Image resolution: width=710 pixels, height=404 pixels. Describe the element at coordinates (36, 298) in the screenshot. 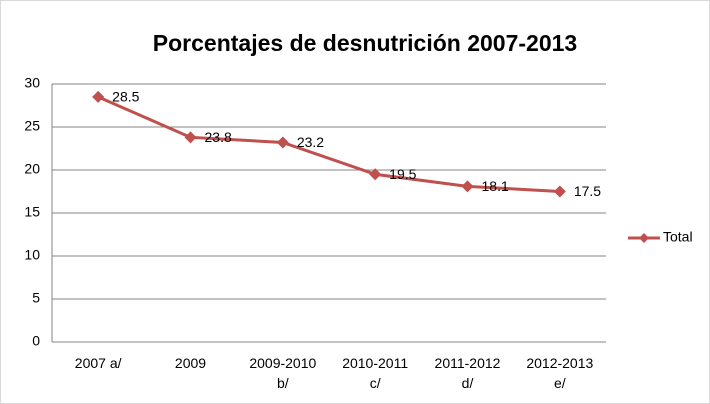

I see `y-tick-label: 5` at that location.